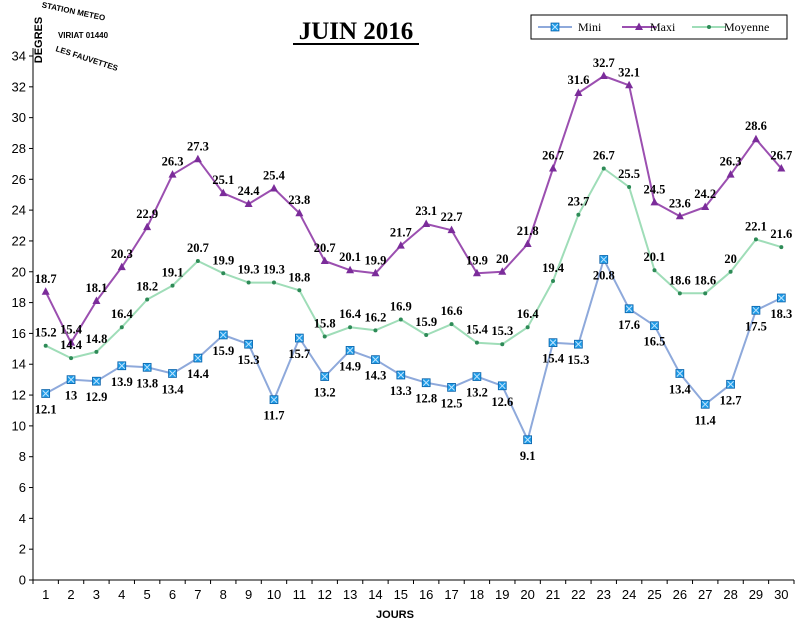  Describe the element at coordinates (122, 382) in the screenshot. I see `mini-data-label: 13.9` at that location.